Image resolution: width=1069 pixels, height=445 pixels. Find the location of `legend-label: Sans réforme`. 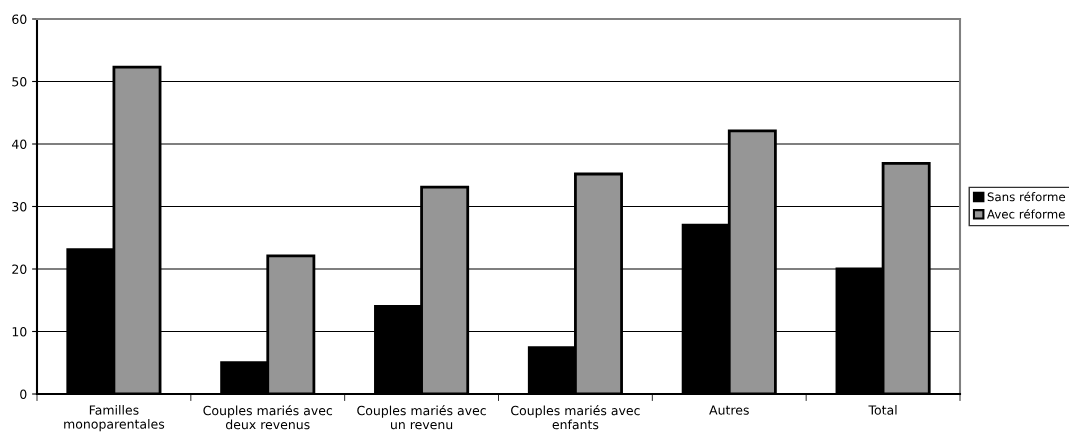

legend-label: Sans réforme is located at coordinates (1026, 196).